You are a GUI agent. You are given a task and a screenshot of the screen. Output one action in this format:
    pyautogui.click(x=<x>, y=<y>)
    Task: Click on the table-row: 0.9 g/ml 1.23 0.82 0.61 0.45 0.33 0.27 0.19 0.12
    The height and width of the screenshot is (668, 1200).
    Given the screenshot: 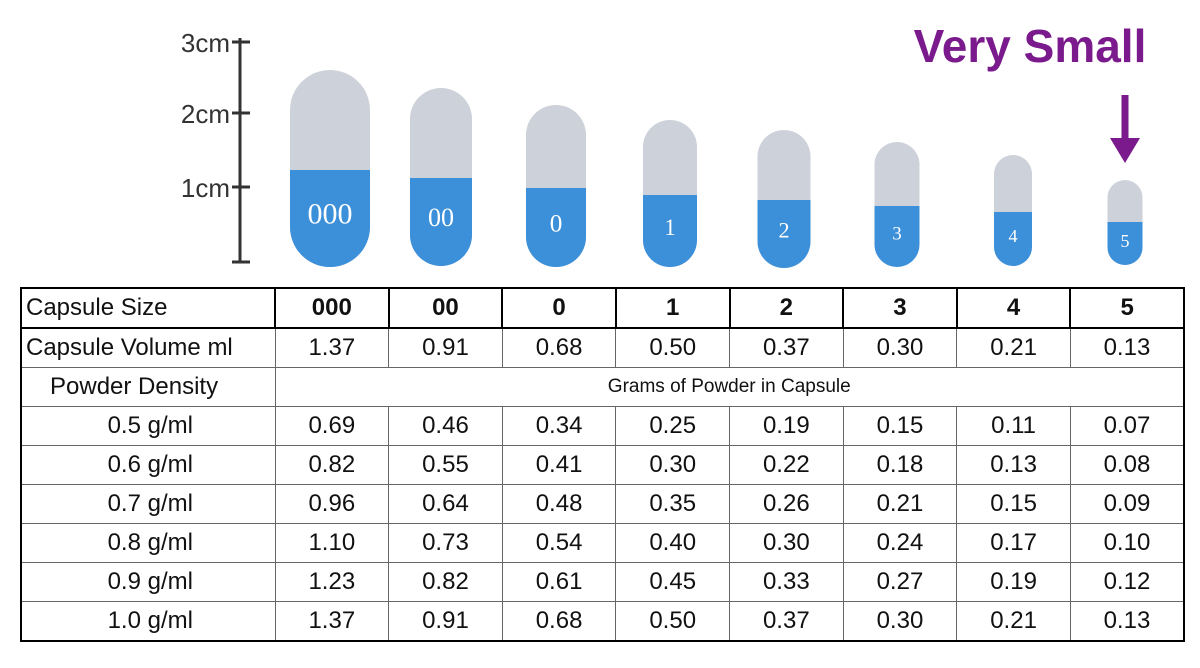 What is the action you would take?
    pyautogui.click(x=602, y=582)
    